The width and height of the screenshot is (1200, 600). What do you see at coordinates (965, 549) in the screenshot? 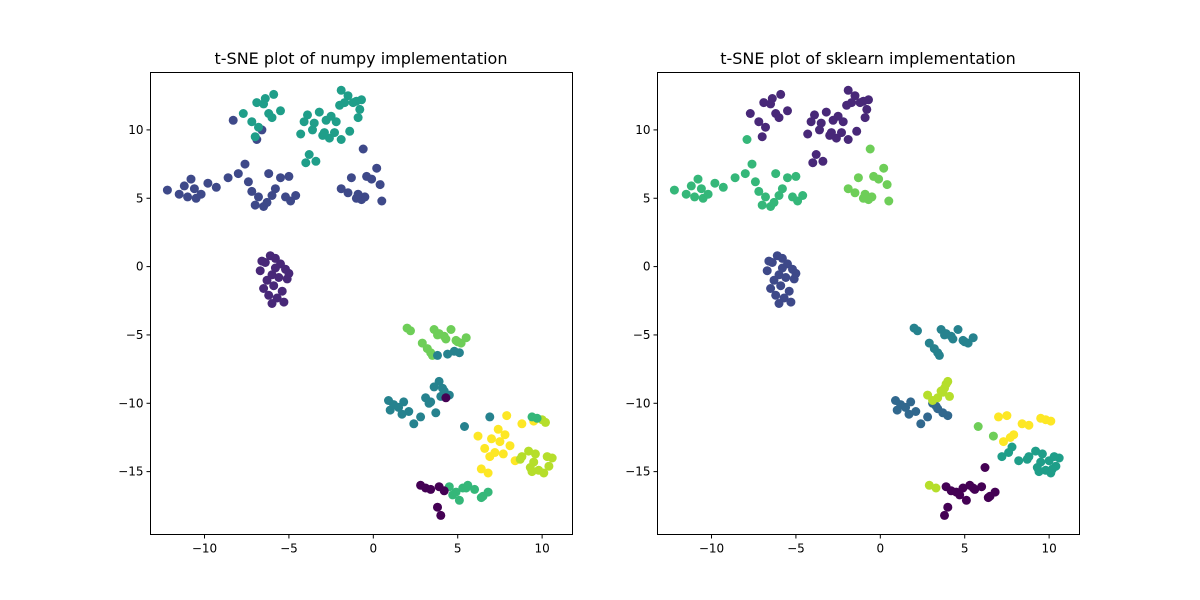
I see `x-tick-label: 5` at bounding box center [965, 549].